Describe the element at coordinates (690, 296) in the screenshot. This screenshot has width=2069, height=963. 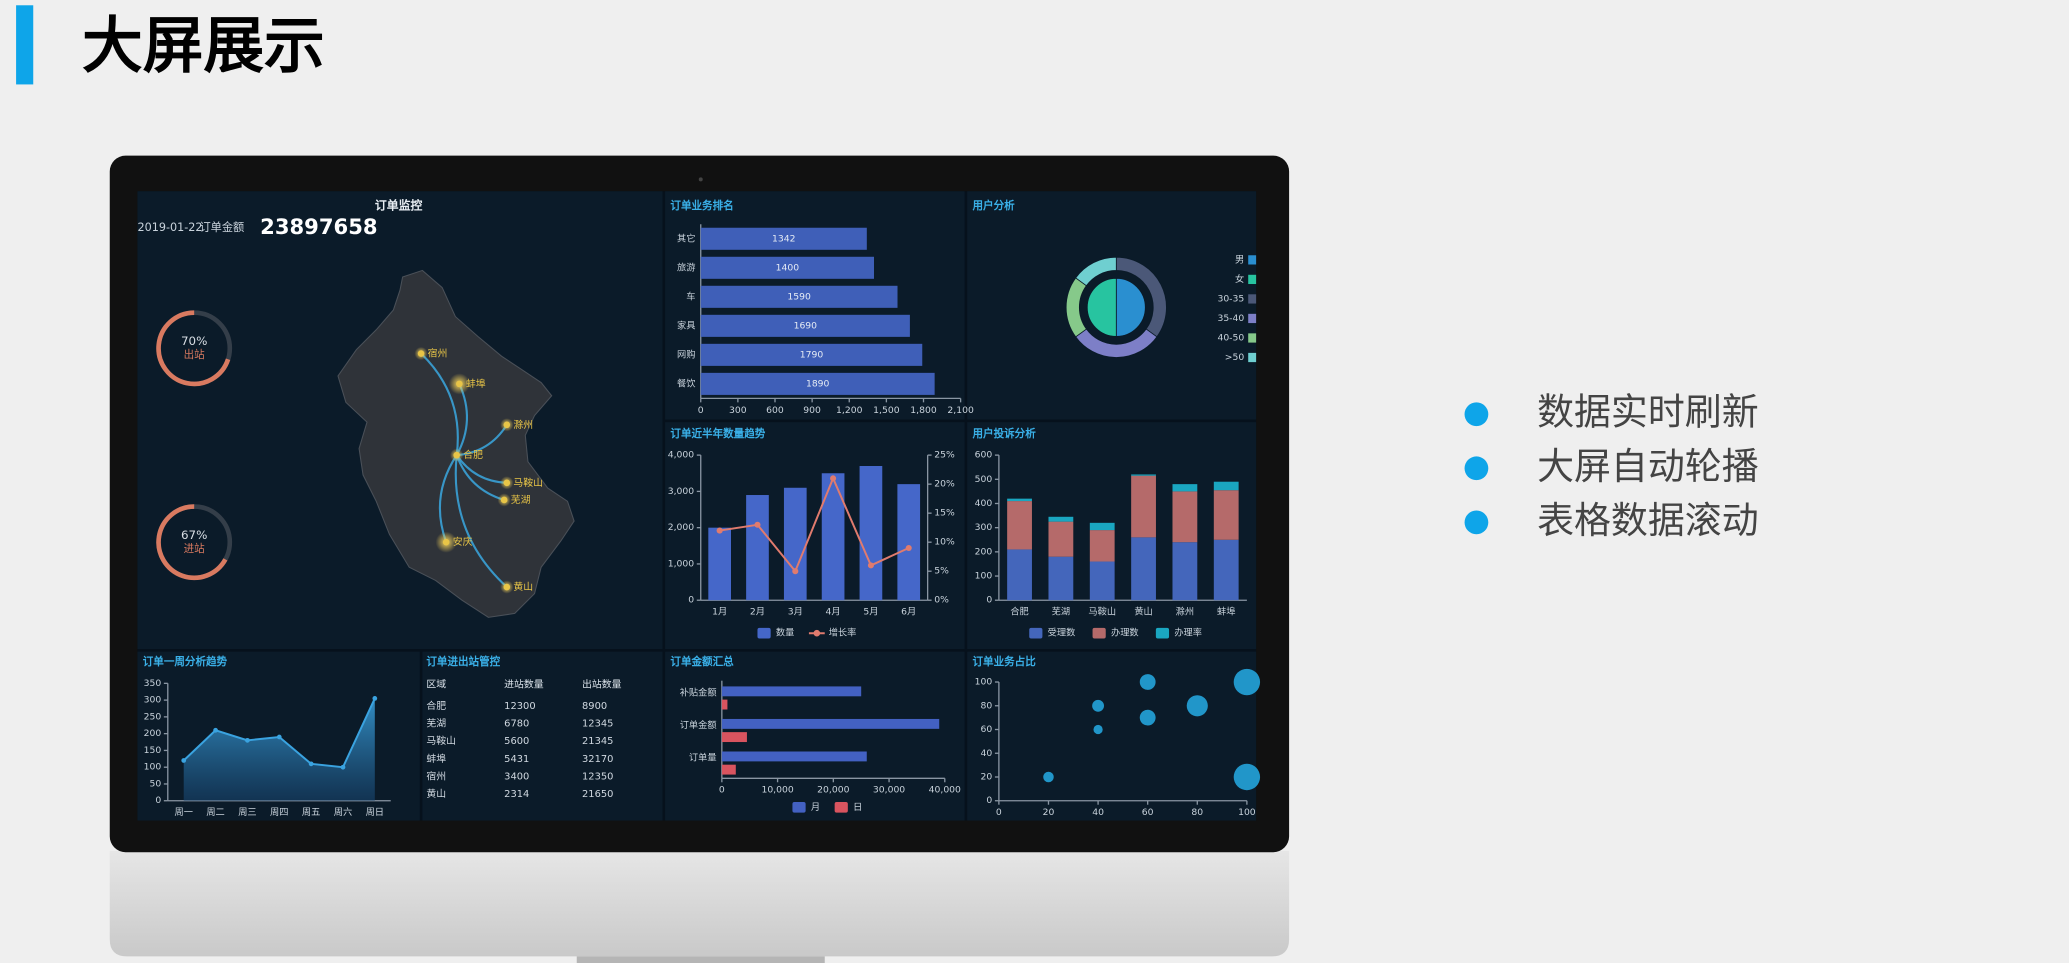
I see `y-tick-label: 车` at that location.